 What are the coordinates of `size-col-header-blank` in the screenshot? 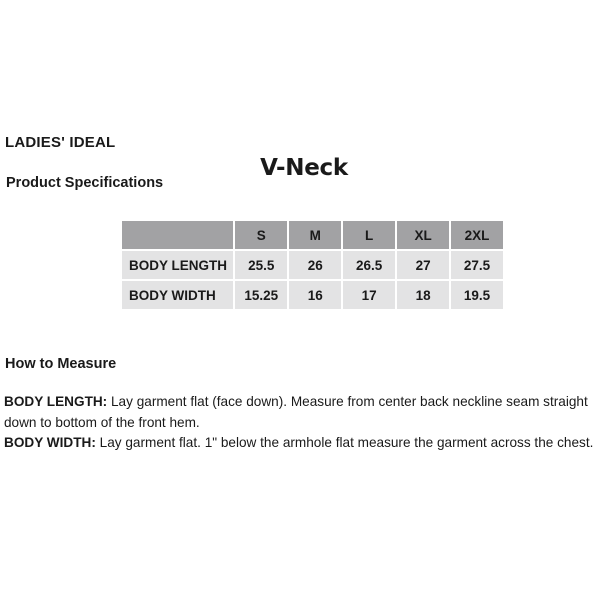 It's located at (178, 235).